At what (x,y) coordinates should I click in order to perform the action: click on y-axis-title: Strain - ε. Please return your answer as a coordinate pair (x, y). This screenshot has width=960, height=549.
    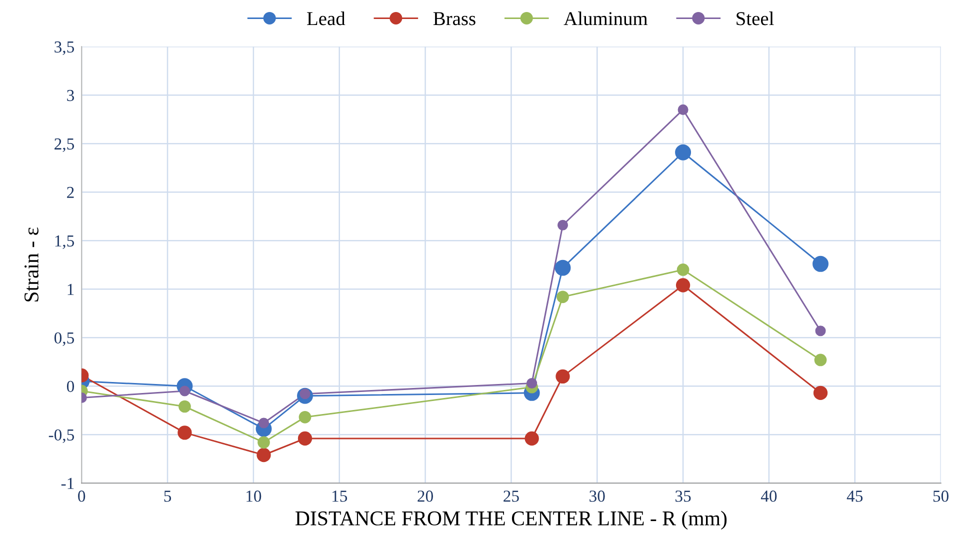
    Looking at the image, I should click on (31, 265).